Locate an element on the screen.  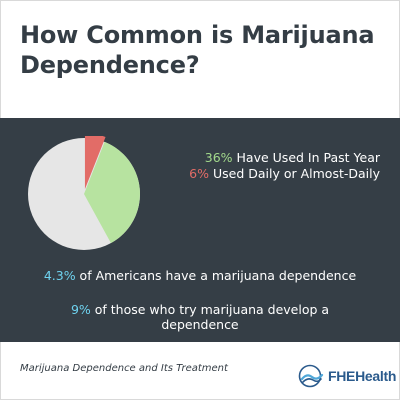
legend-label: Used Daily or Almost-Daily is located at coordinates (294, 173).